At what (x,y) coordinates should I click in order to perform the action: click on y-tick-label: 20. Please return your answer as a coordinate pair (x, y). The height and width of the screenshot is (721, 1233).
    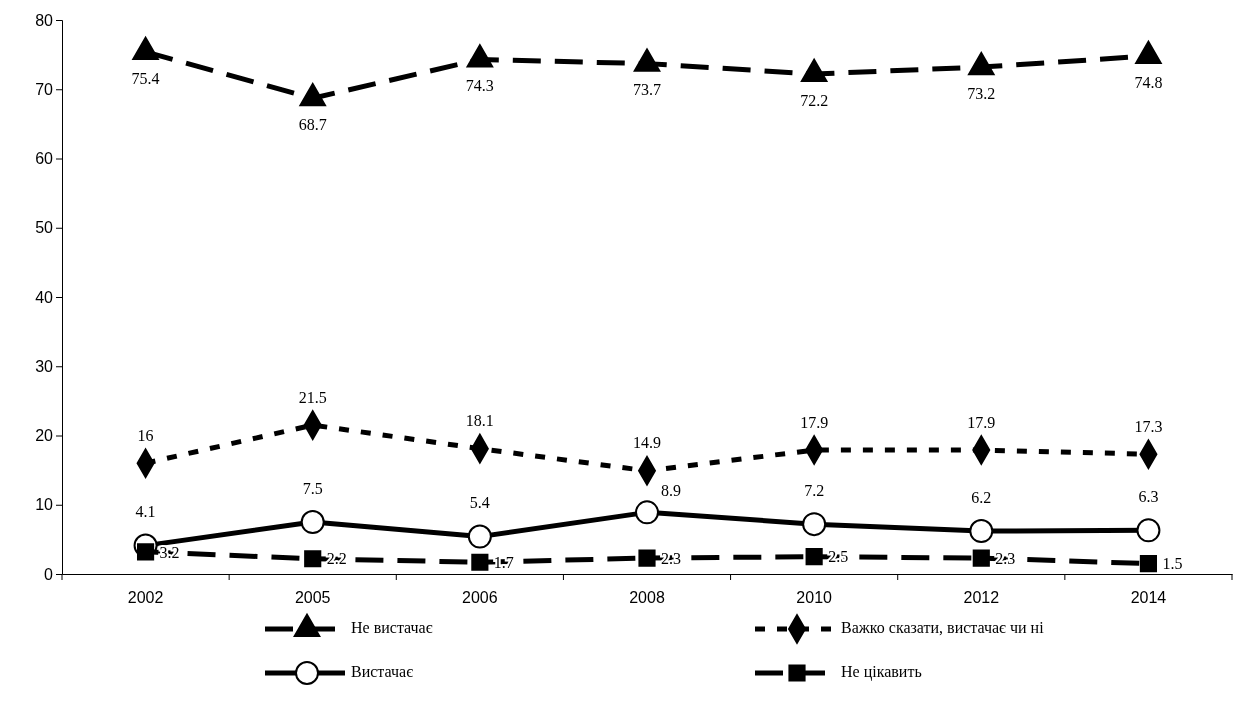
    Looking at the image, I should click on (44, 436).